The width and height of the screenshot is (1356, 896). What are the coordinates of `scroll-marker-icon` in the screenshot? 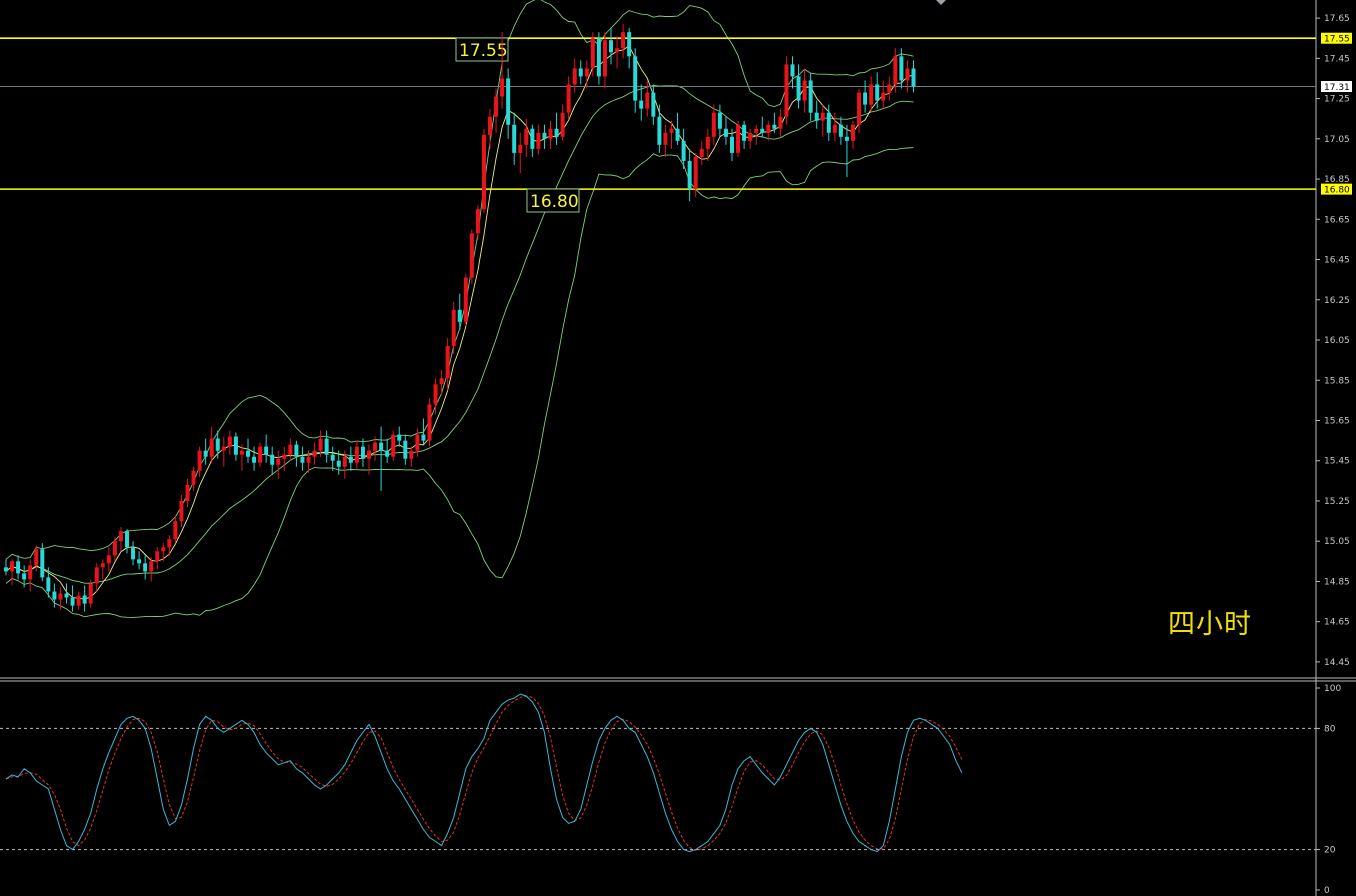 It's located at (941, 2).